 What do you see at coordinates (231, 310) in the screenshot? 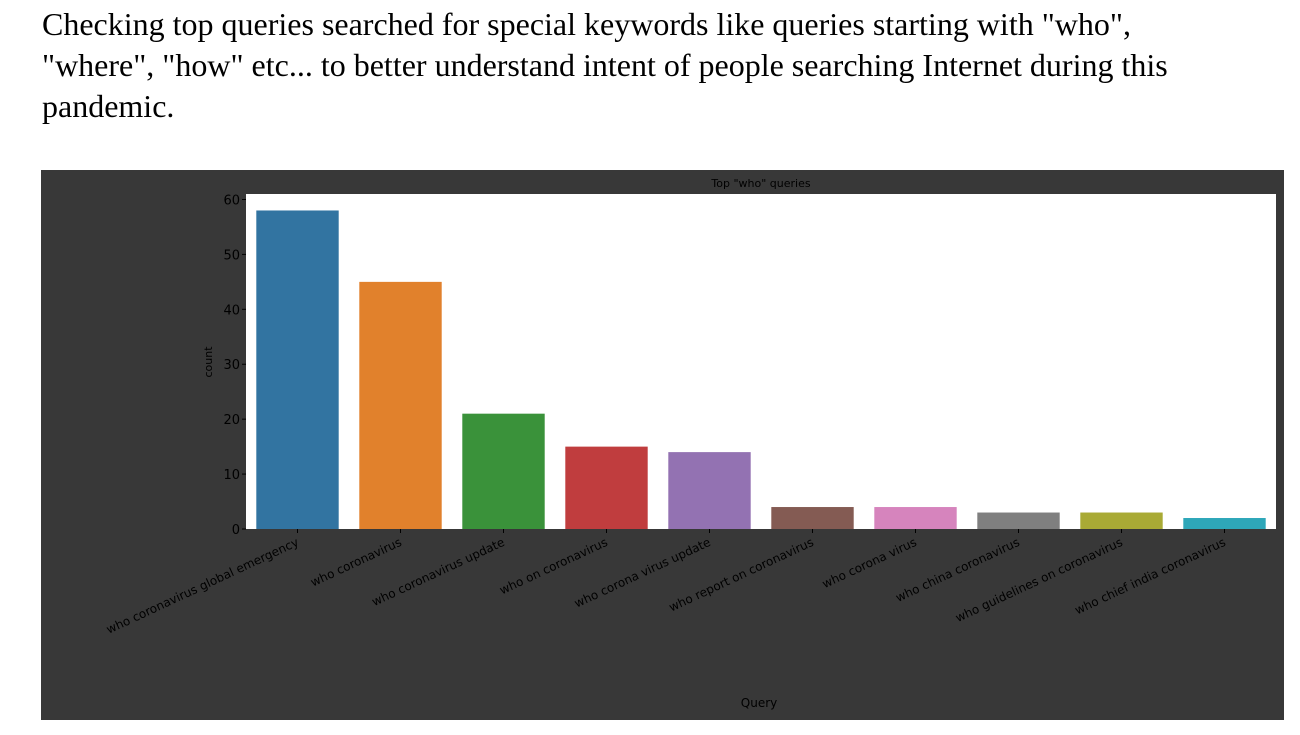
I see `y-tick-label: 40` at bounding box center [231, 310].